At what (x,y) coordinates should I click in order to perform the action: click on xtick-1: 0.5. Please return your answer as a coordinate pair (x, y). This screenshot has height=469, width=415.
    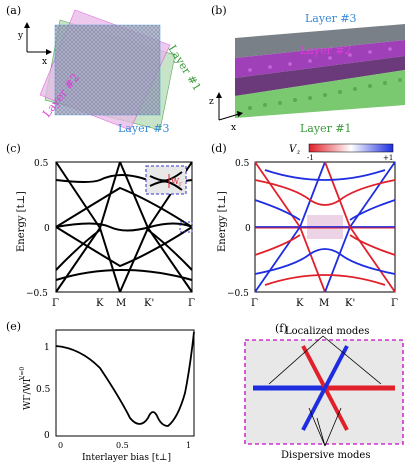
    Looking at the image, I should click on (122, 445).